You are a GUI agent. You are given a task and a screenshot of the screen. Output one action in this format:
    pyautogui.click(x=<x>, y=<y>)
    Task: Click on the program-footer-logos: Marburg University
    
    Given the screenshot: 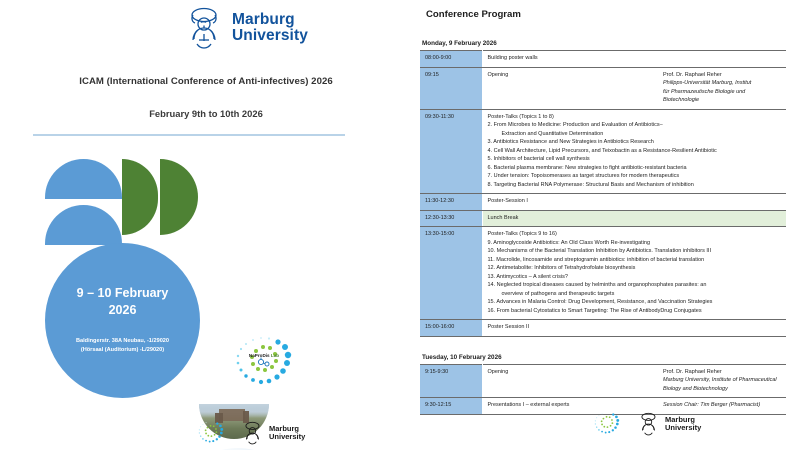 What is the action you would take?
    pyautogui.click(x=646, y=424)
    